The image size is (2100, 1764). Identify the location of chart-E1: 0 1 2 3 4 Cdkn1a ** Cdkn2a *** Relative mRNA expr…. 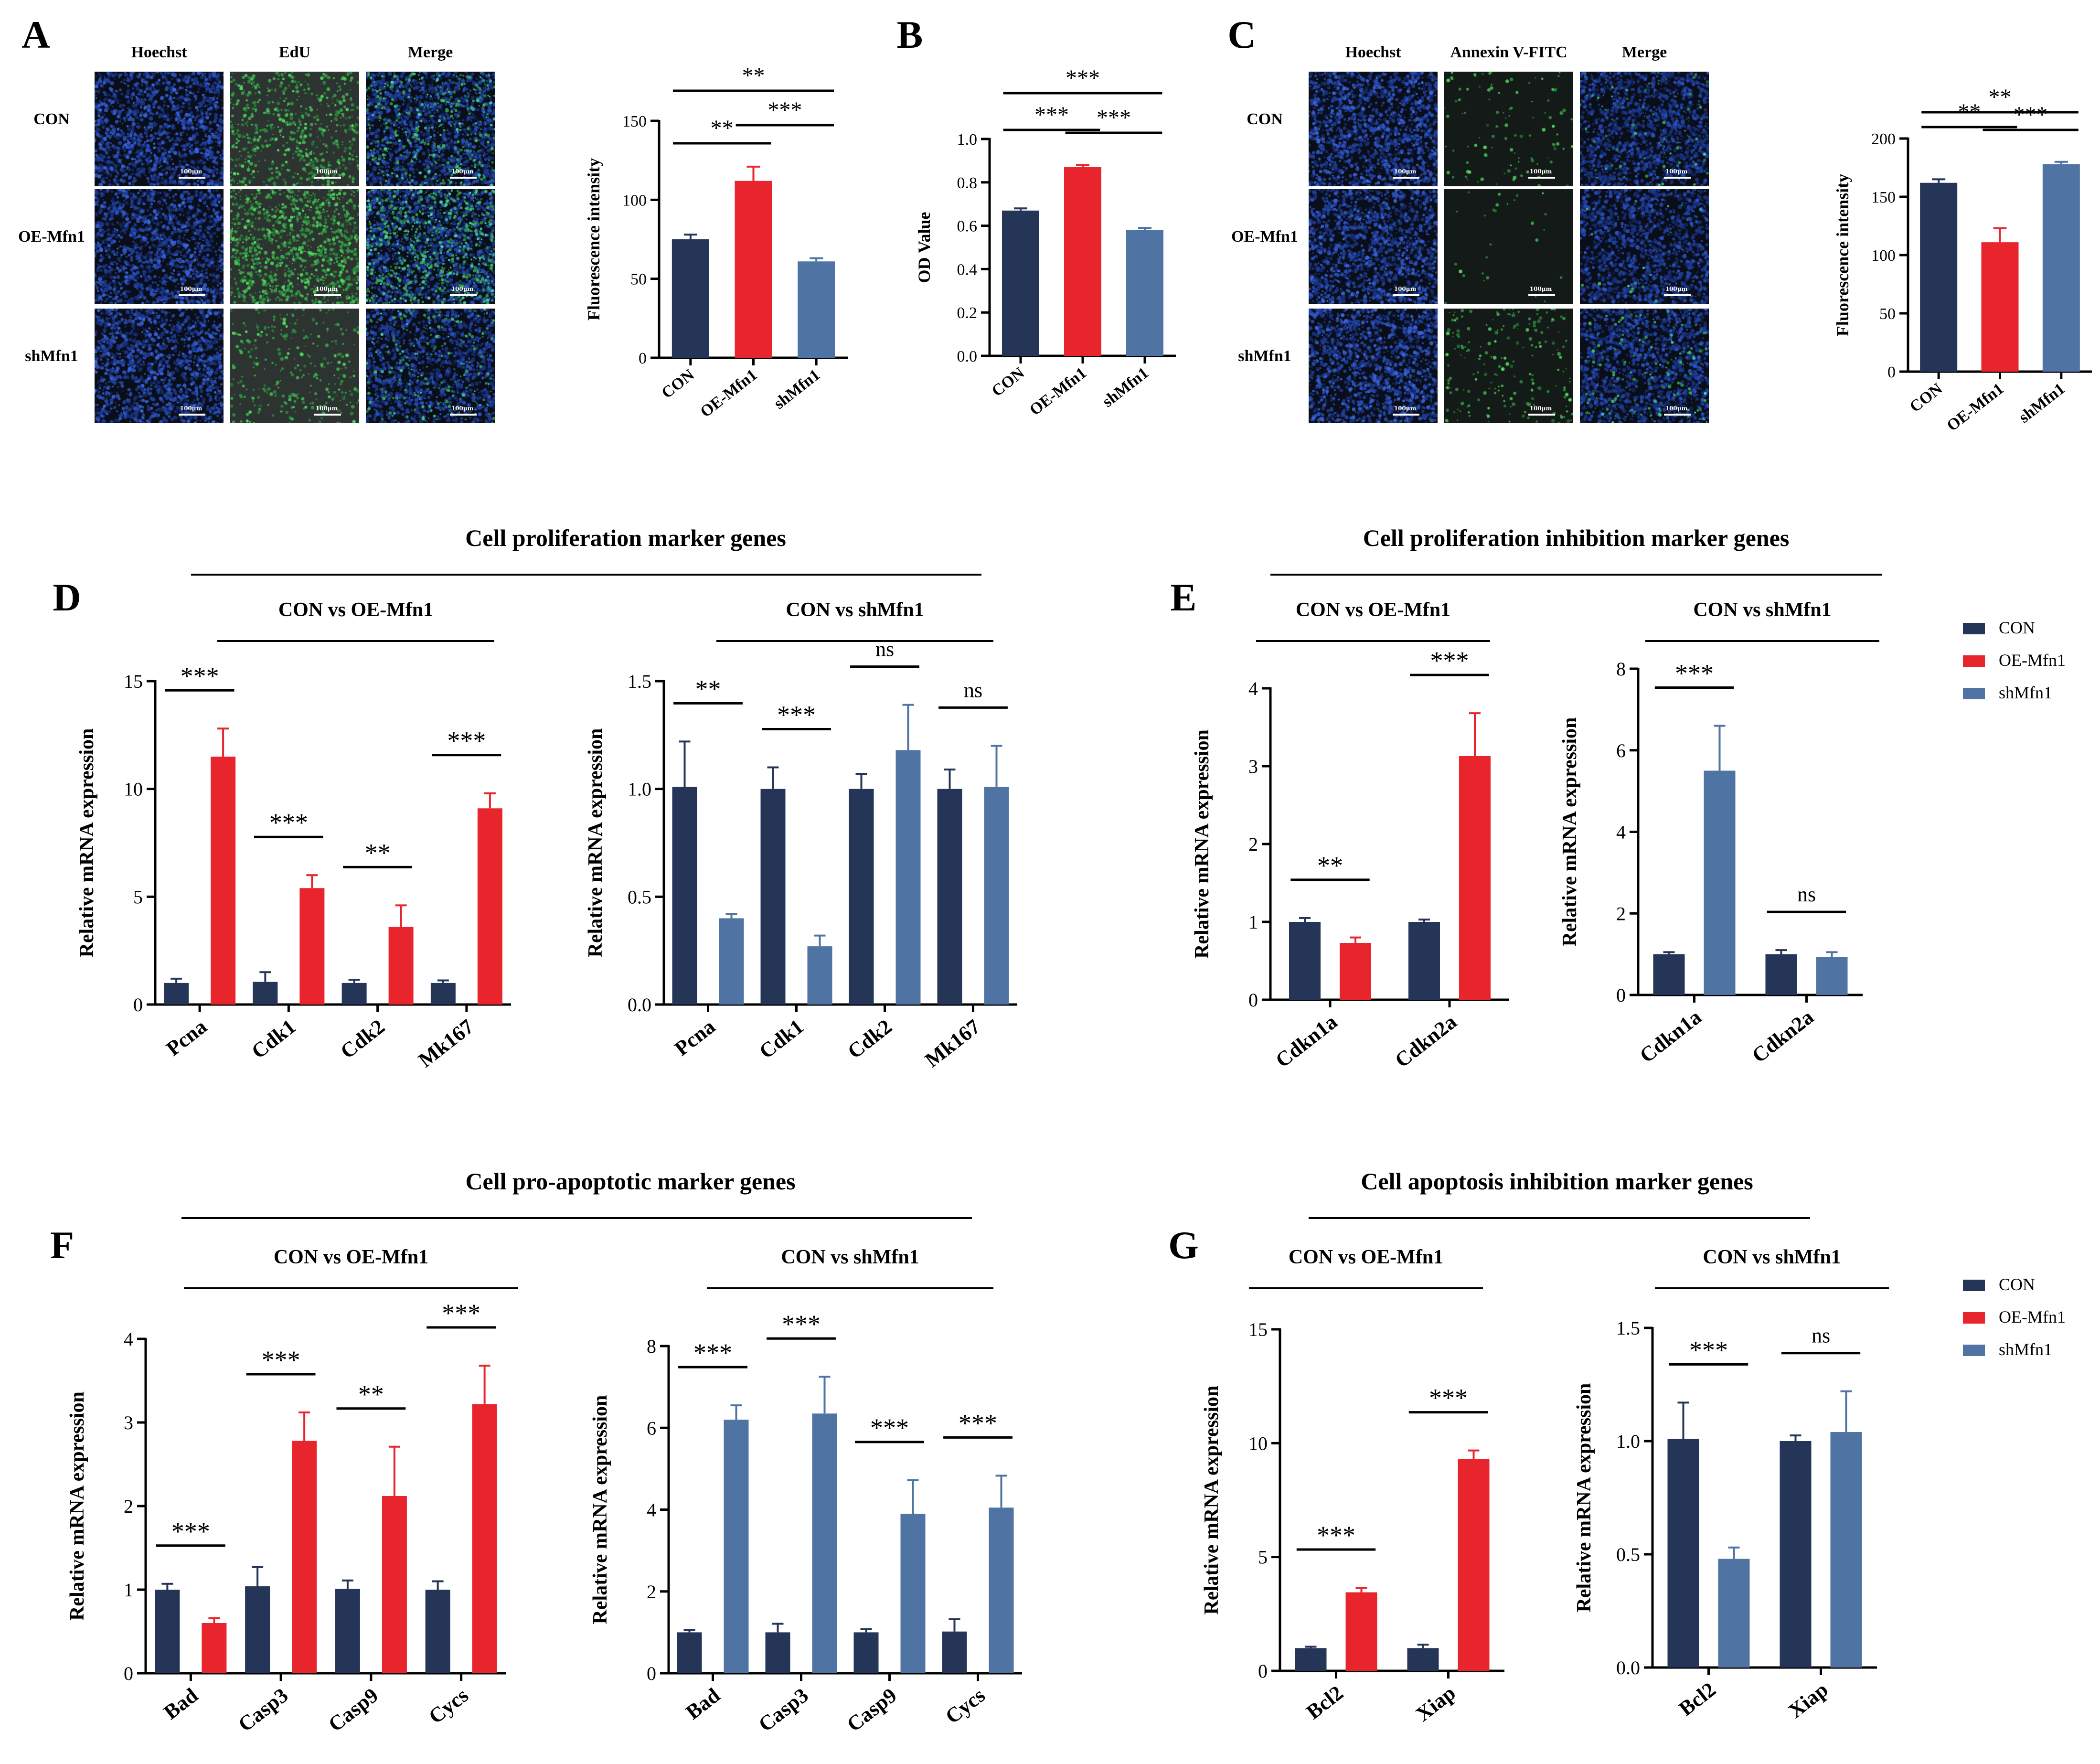
(1350, 836).